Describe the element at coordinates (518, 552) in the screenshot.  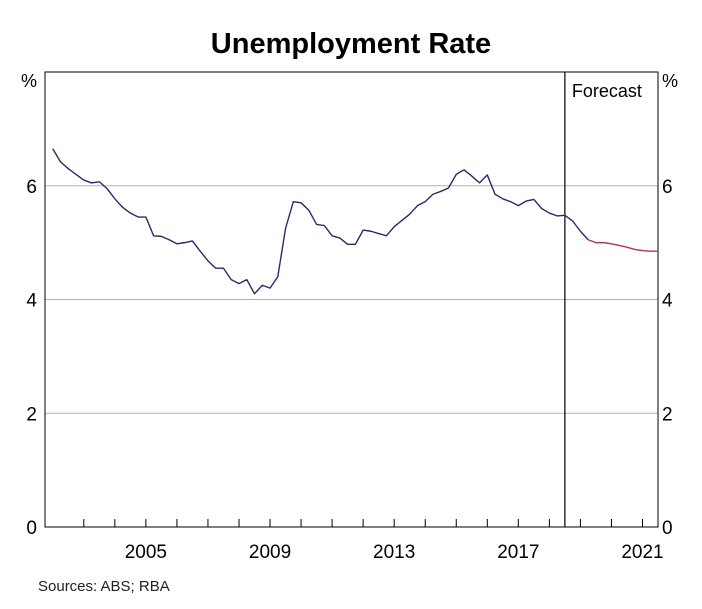
I see `x-tick-label: 2017` at that location.